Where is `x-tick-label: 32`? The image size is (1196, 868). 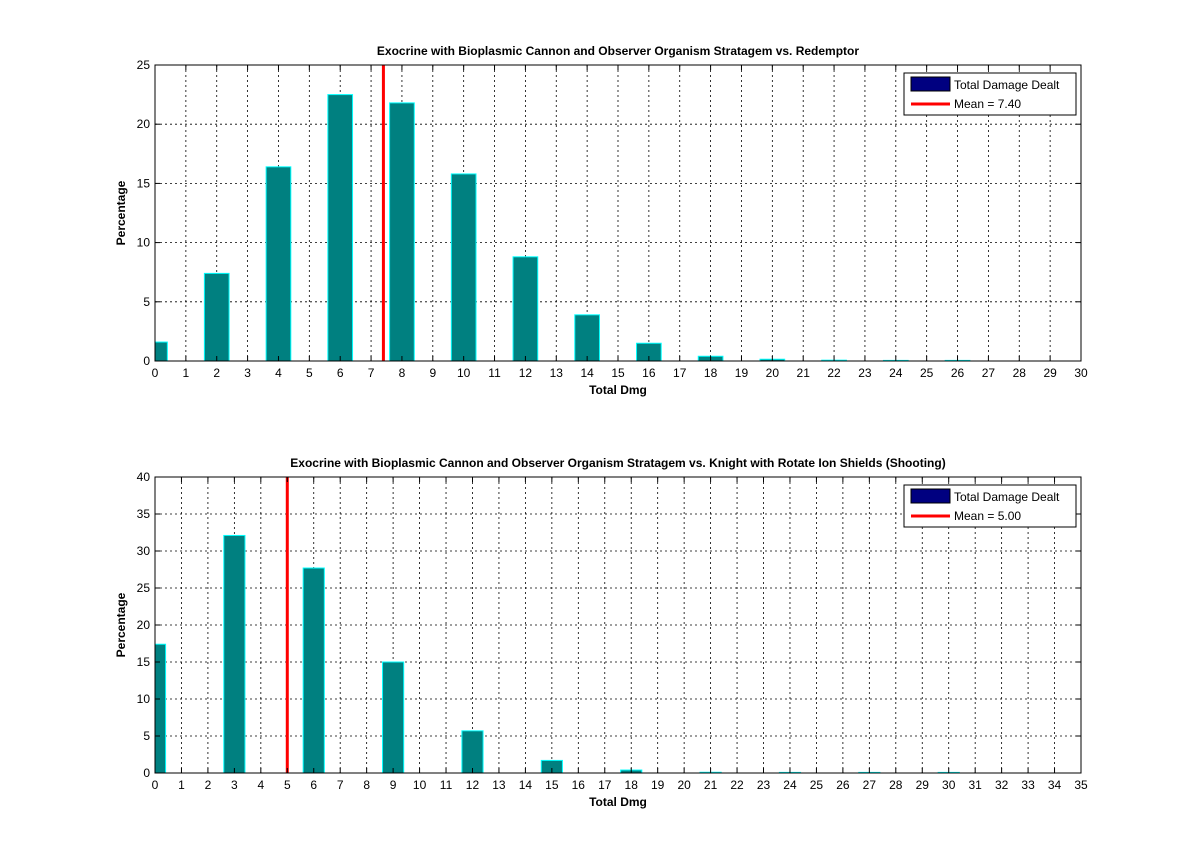 x-tick-label: 32 is located at coordinates (1002, 785).